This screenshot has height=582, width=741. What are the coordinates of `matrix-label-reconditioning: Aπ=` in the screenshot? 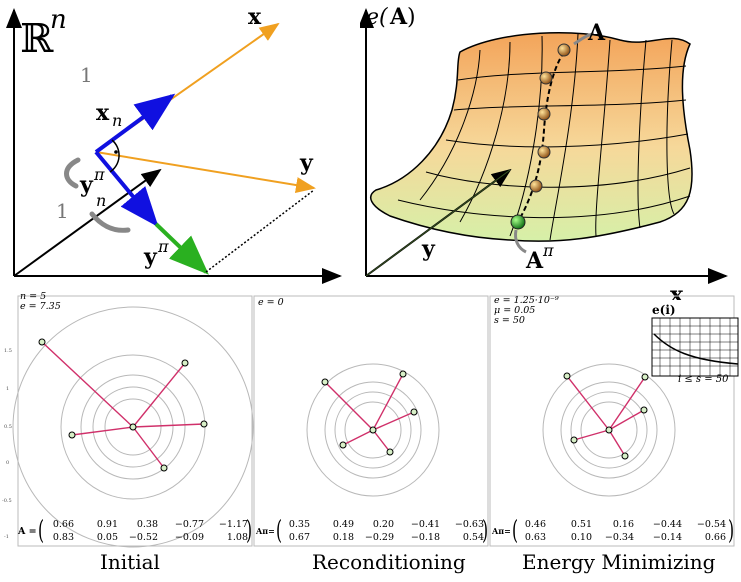 It's located at (265, 531).